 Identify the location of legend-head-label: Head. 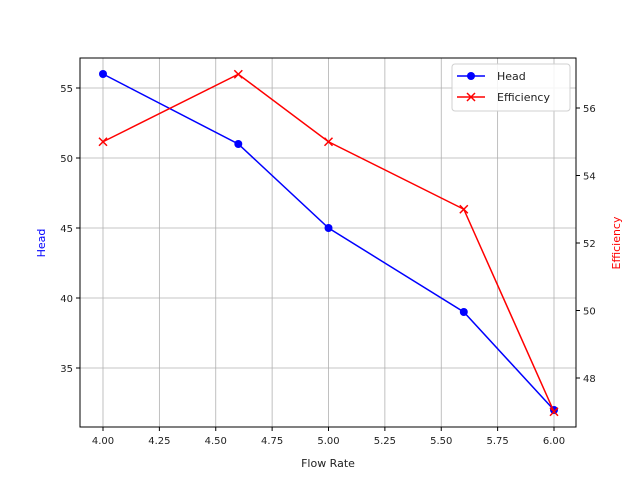
(511, 76).